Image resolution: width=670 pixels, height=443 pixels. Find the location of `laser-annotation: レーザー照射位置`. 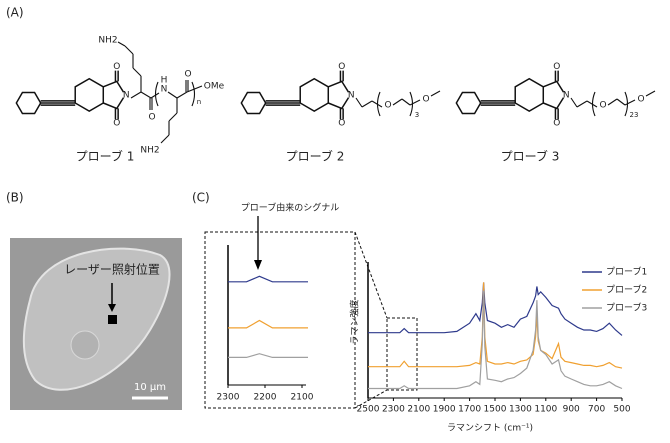

laser-annotation: レーザー照射位置 is located at coordinates (112, 269).